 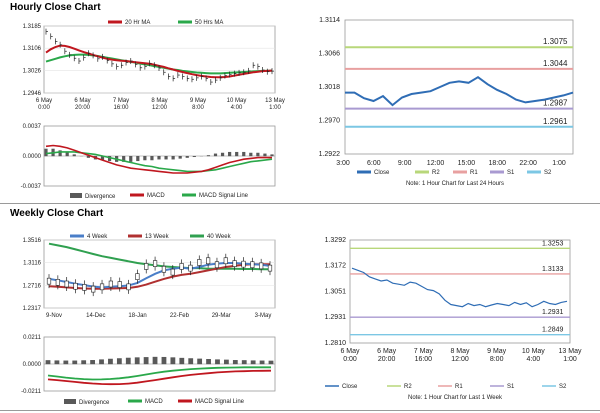 What do you see at coordinates (436, 163) in the screenshot?
I see `x-tick-label: 12:00` at bounding box center [436, 163].